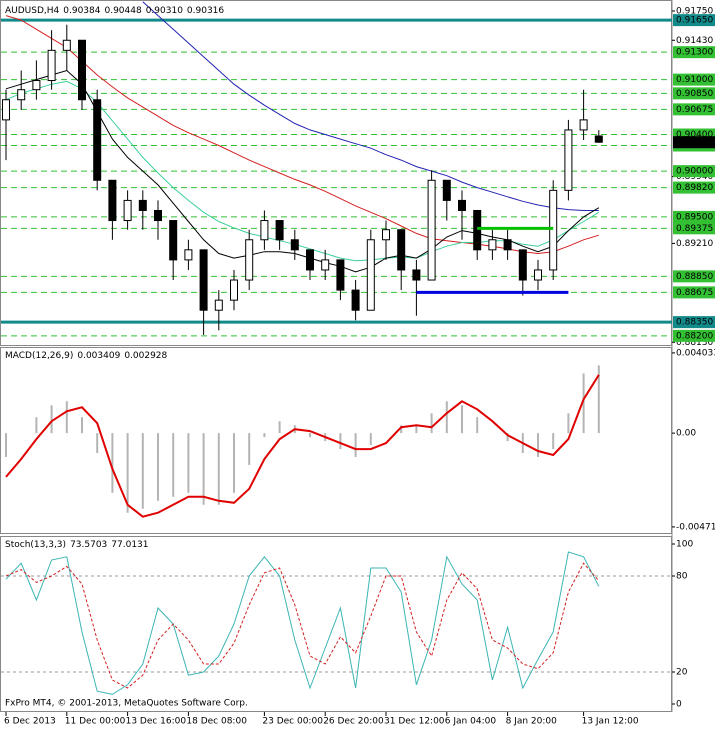  Describe the element at coordinates (35, 545) in the screenshot. I see `header-text: Stoch(13,3,3)` at that location.